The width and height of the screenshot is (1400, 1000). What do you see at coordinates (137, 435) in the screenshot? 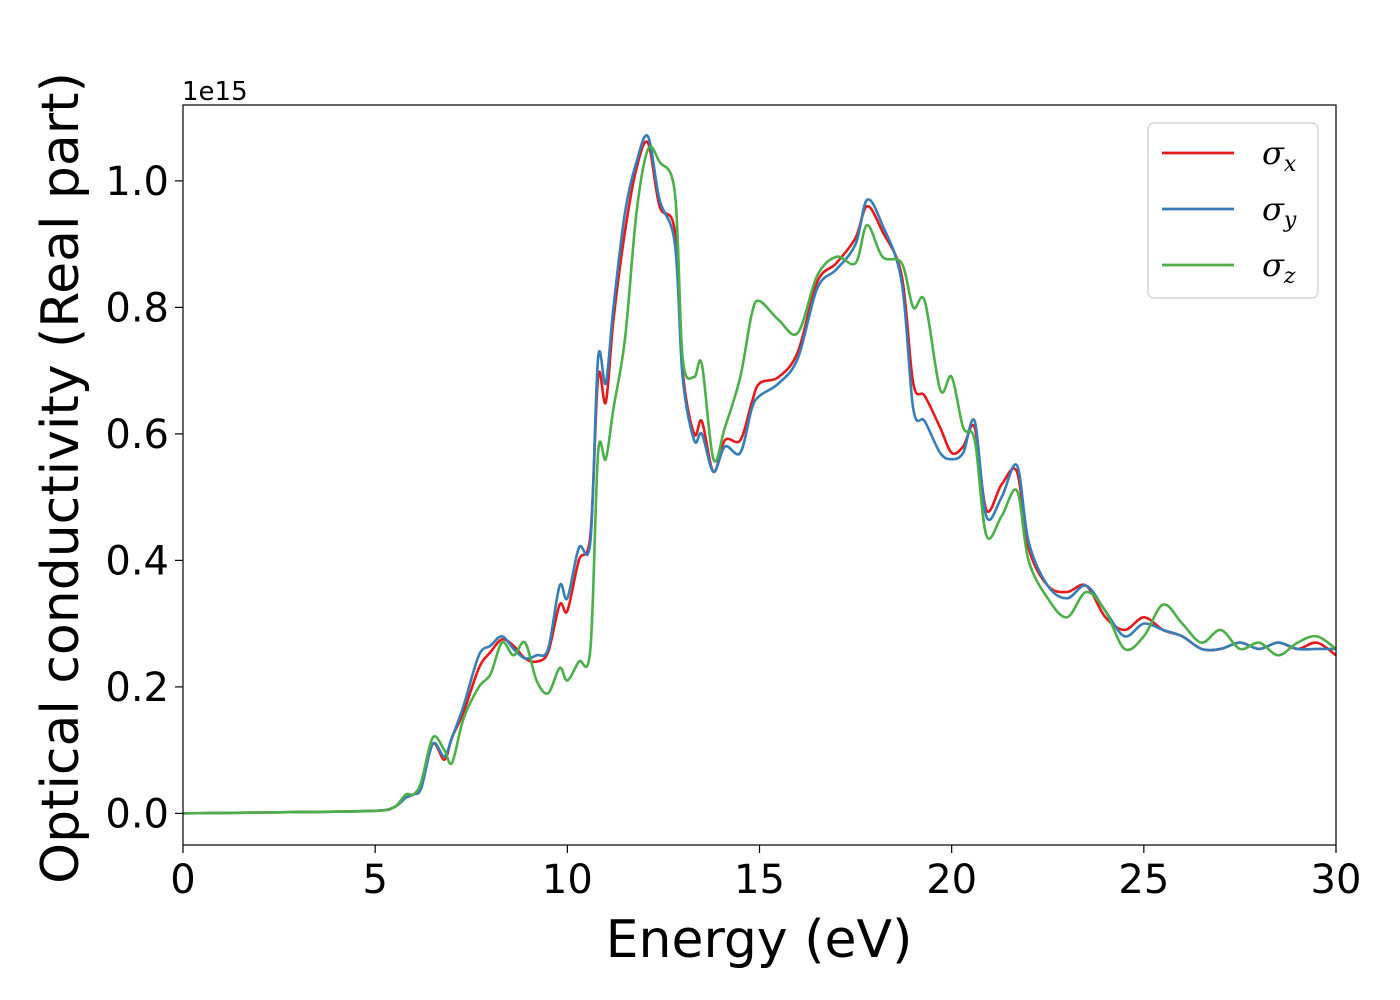
I see `y-tick-label: 0.6` at bounding box center [137, 435].